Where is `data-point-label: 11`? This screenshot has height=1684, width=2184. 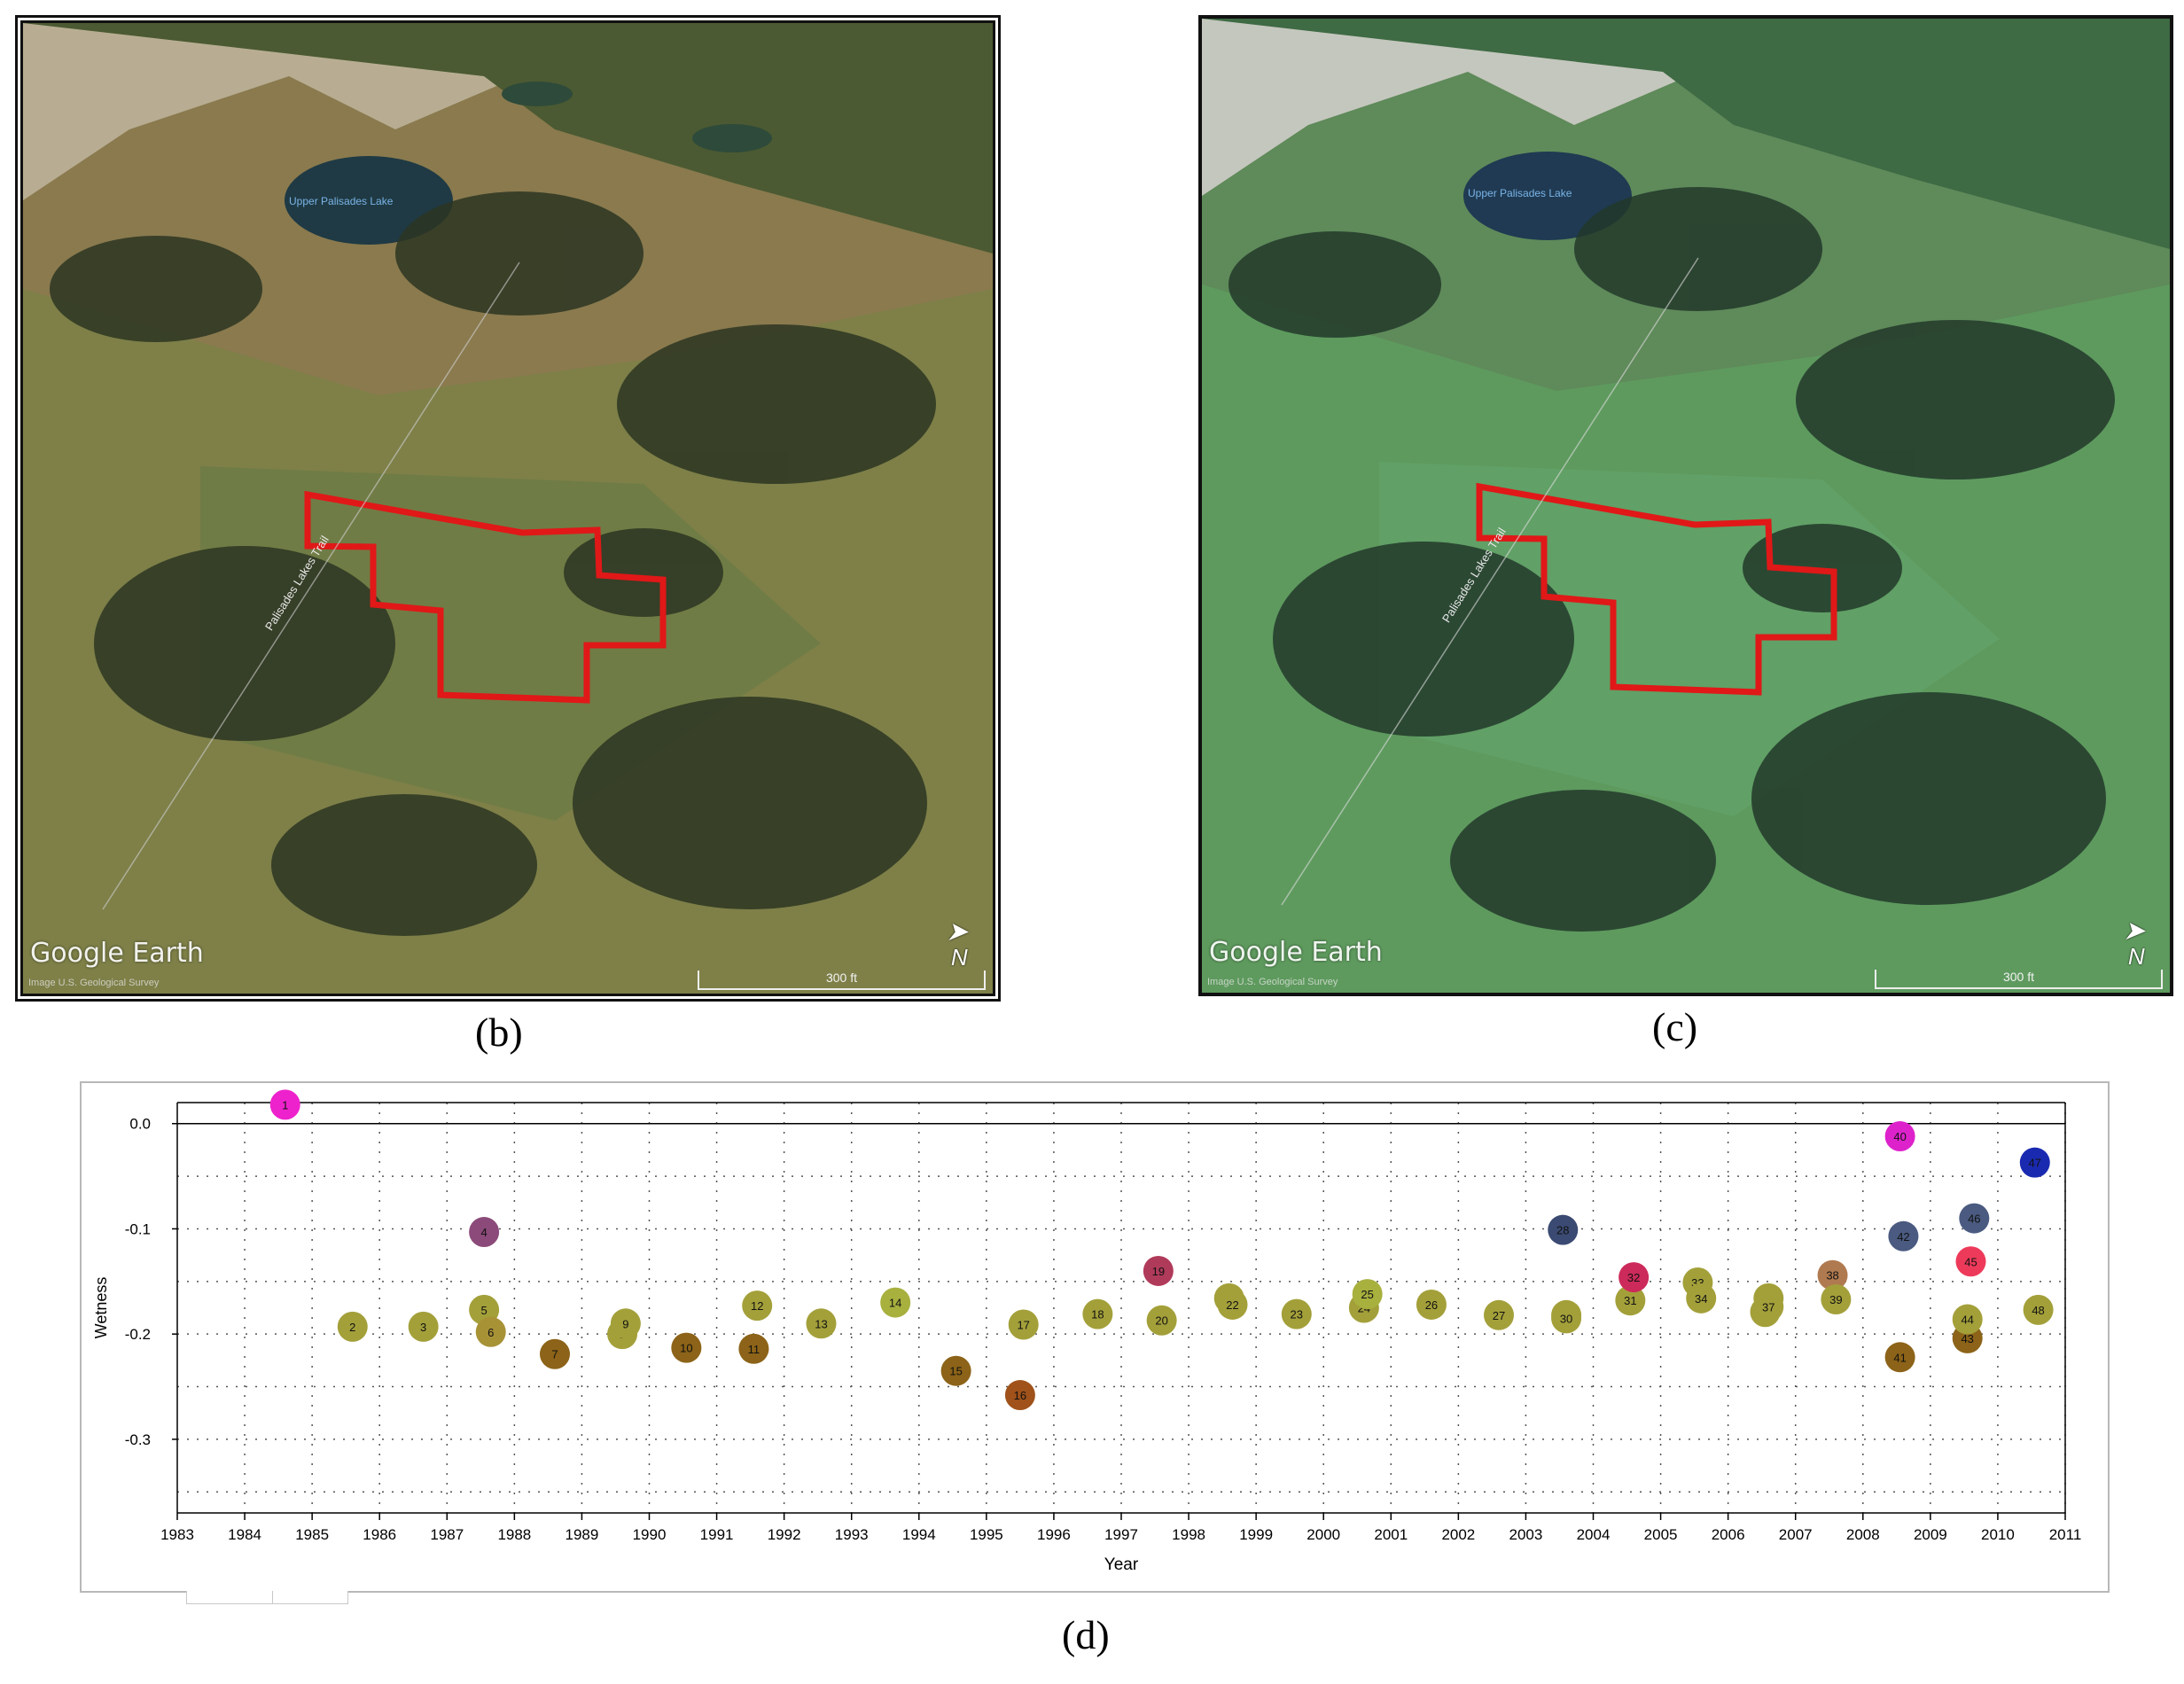 data-point-label: 11 is located at coordinates (754, 1349).